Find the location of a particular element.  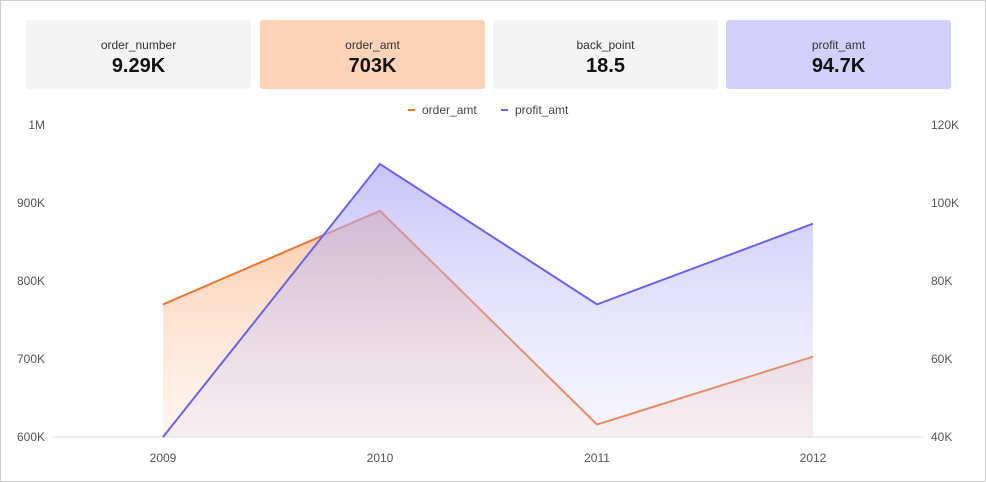

right-axis: 40K 60K 80K 100K 120K is located at coordinates (945, 281).